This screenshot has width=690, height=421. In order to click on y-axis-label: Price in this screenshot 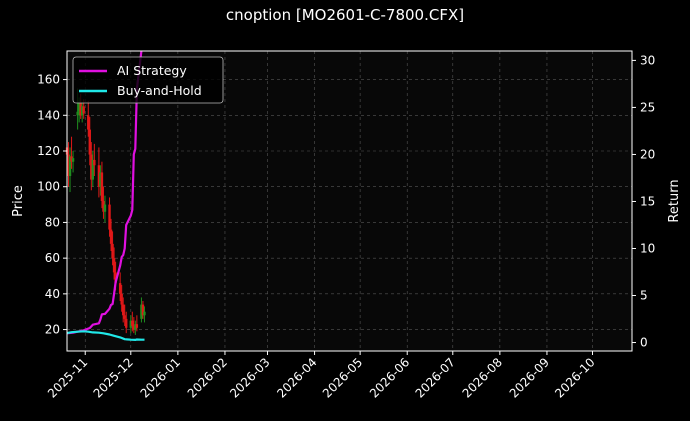, I will do `click(18, 201)`.